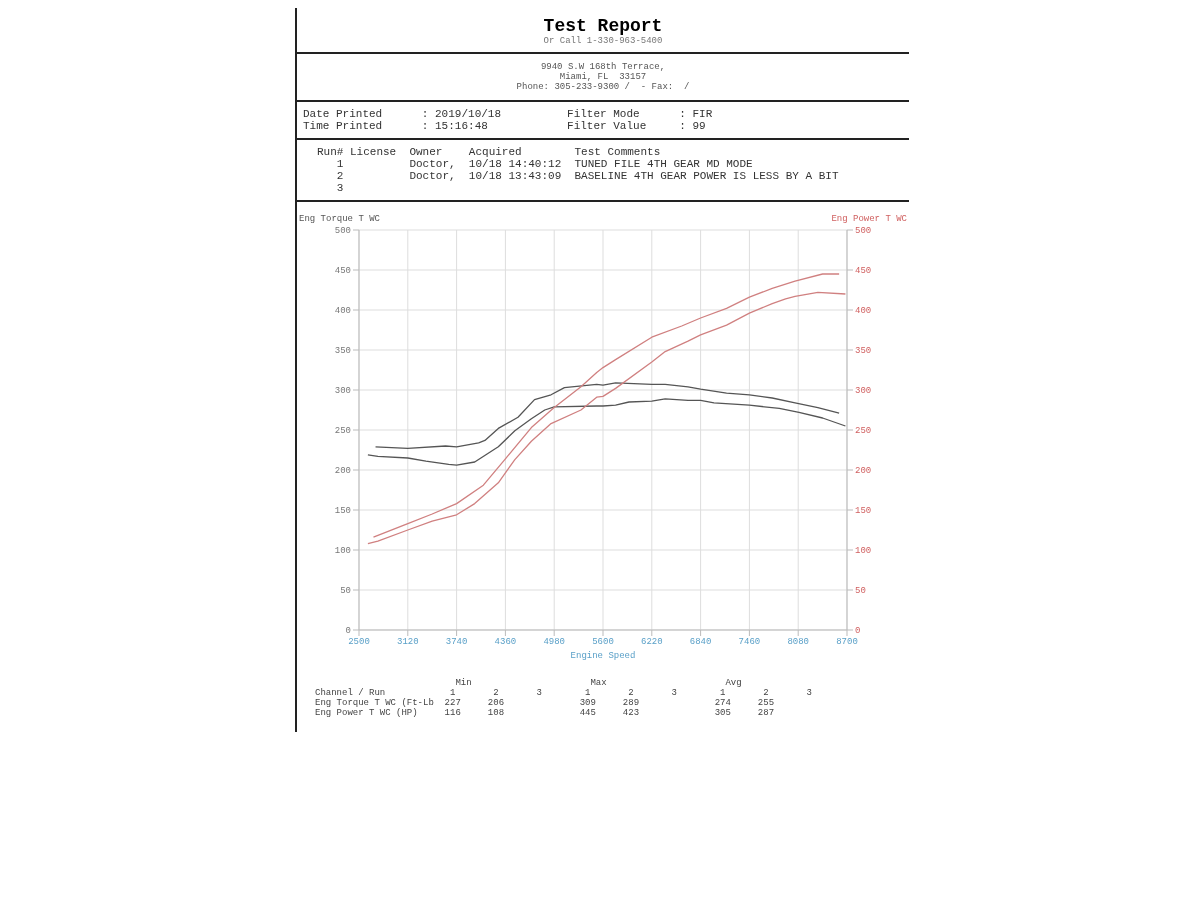 Image resolution: width=1200 pixels, height=900 pixels. What do you see at coordinates (342, 351) in the screenshot?
I see `y-tick-label: 350` at bounding box center [342, 351].